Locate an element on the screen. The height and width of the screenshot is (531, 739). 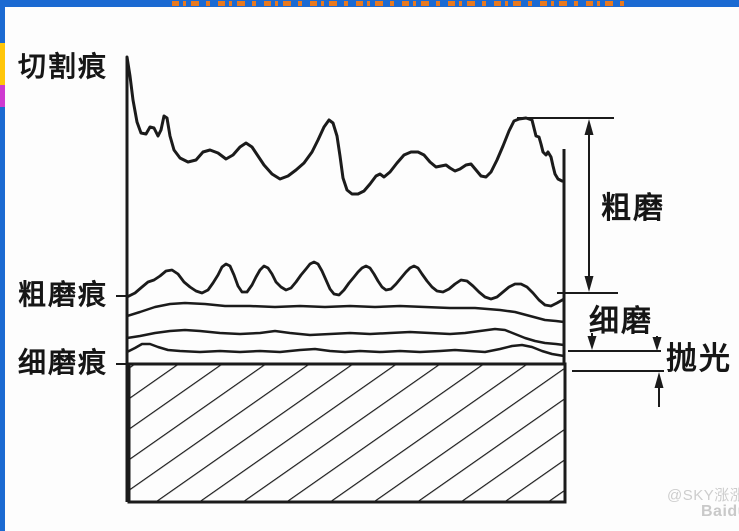
clipped-title-fragments is located at coordinates (400, 3).